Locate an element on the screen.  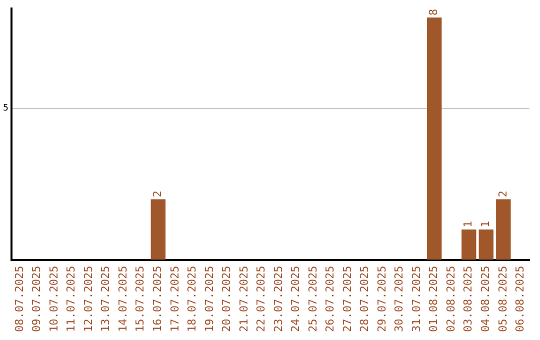
x-tick-label: 30.07.2025 is located at coordinates (399, 299).